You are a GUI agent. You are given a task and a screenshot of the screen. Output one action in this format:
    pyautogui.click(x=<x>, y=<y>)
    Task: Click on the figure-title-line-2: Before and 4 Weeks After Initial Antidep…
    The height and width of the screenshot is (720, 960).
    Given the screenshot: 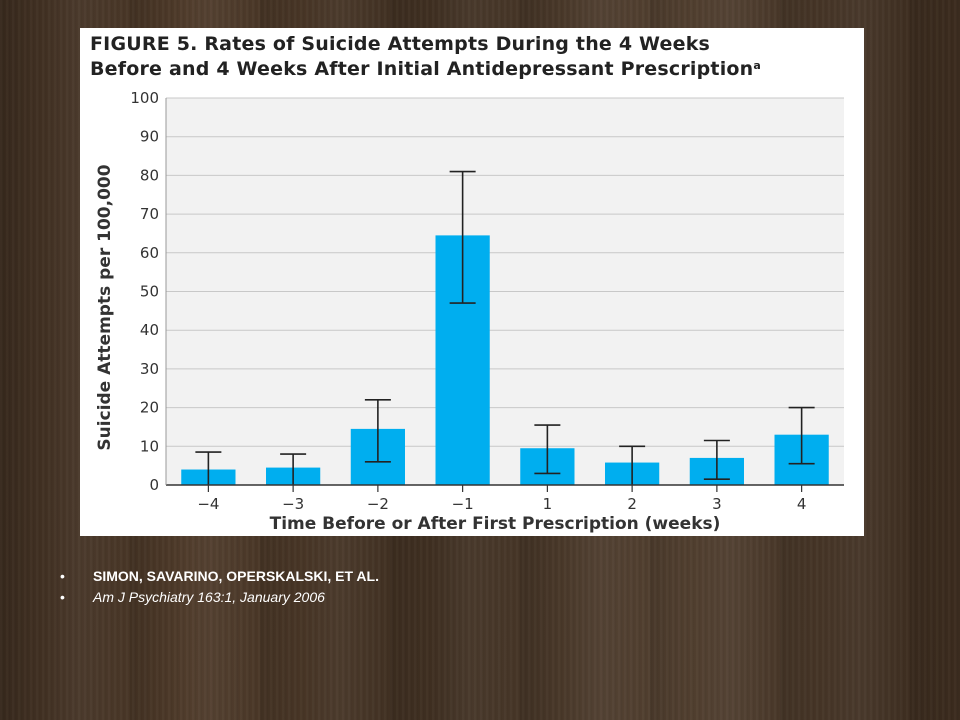 What is the action you would take?
    pyautogui.click(x=425, y=67)
    